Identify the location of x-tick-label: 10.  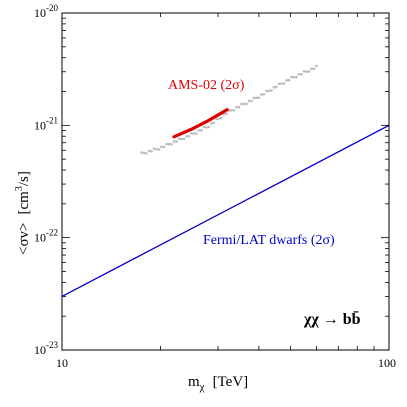
(62, 363).